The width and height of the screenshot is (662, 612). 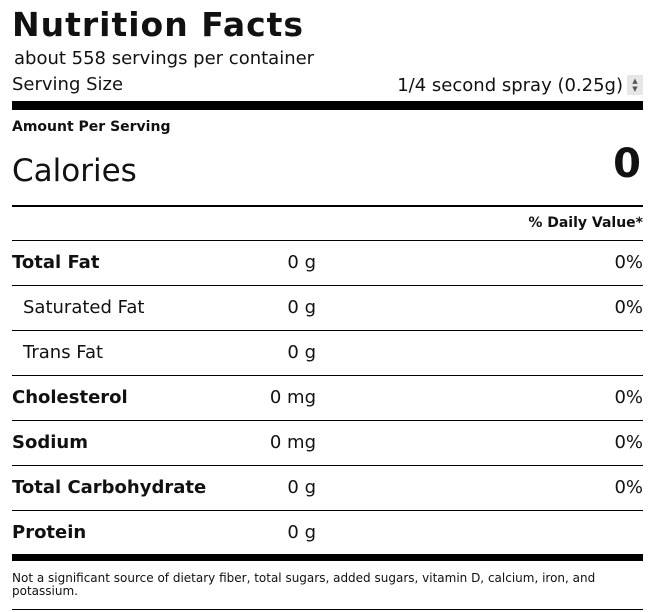 I want to click on serving-size-label: Serving Size, so click(x=68, y=84).